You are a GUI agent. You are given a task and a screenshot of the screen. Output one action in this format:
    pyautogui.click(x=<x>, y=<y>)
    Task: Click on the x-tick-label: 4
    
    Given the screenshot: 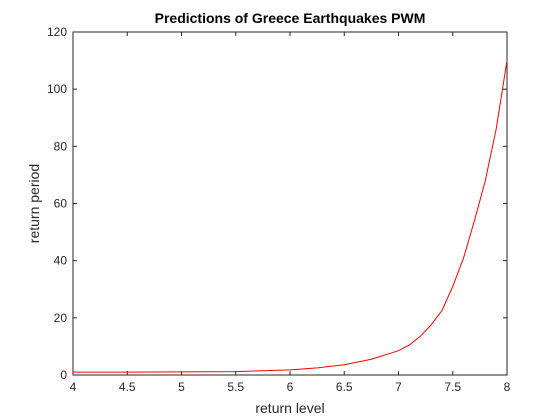 What is the action you would take?
    pyautogui.click(x=73, y=387)
    